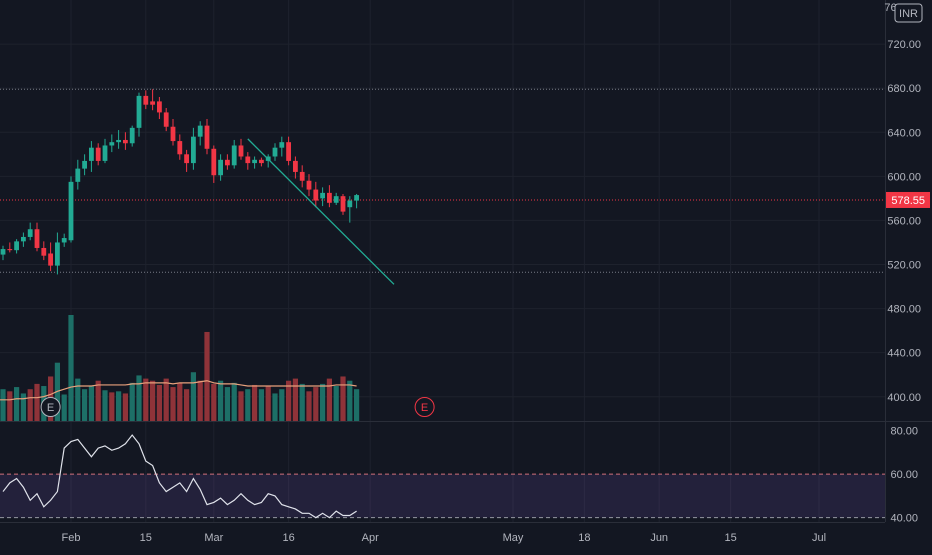 Image resolution: width=932 pixels, height=555 pixels. I want to click on time-axis: Feb 15 Mar 16 Apr May 18 Jun 15 Jul, so click(444, 538).